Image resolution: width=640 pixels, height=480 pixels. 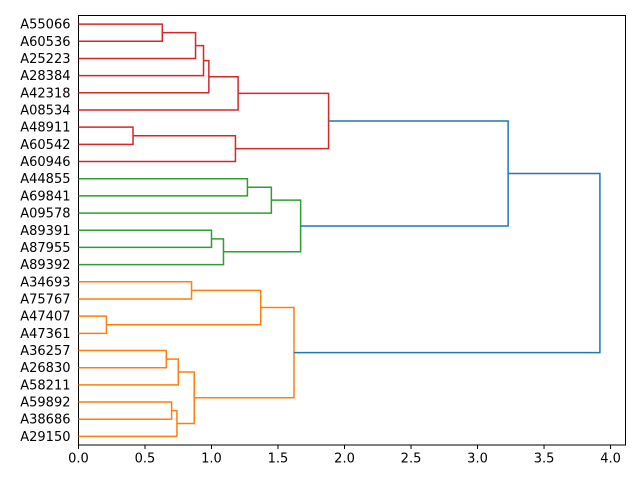 What do you see at coordinates (45, 420) in the screenshot?
I see `leaf-label: A38686` at bounding box center [45, 420].